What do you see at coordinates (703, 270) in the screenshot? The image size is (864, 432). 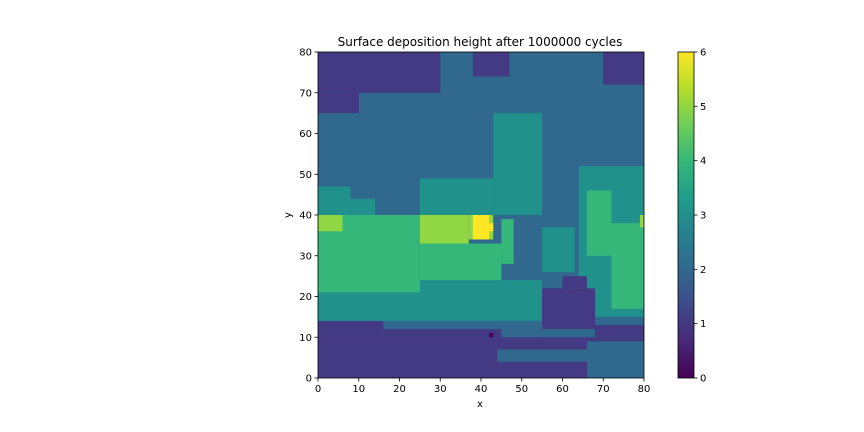 I see `colorbar-tick-label: 2` at bounding box center [703, 270].